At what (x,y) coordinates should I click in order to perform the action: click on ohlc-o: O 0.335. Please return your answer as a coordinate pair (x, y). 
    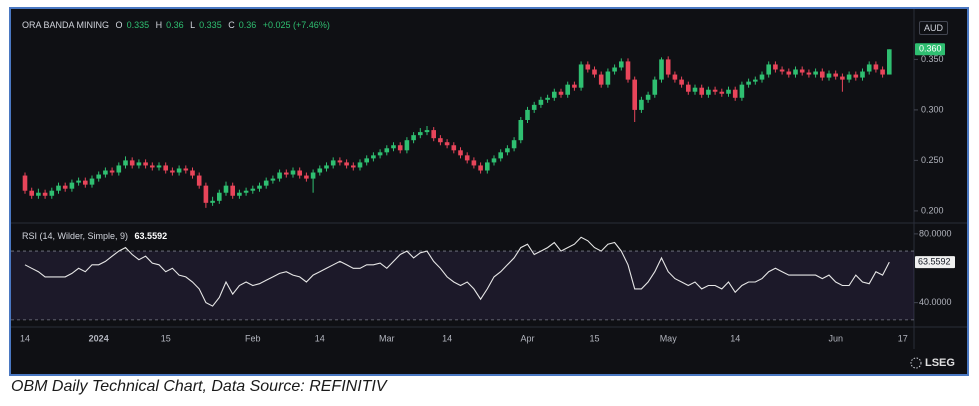
    Looking at the image, I should click on (133, 25).